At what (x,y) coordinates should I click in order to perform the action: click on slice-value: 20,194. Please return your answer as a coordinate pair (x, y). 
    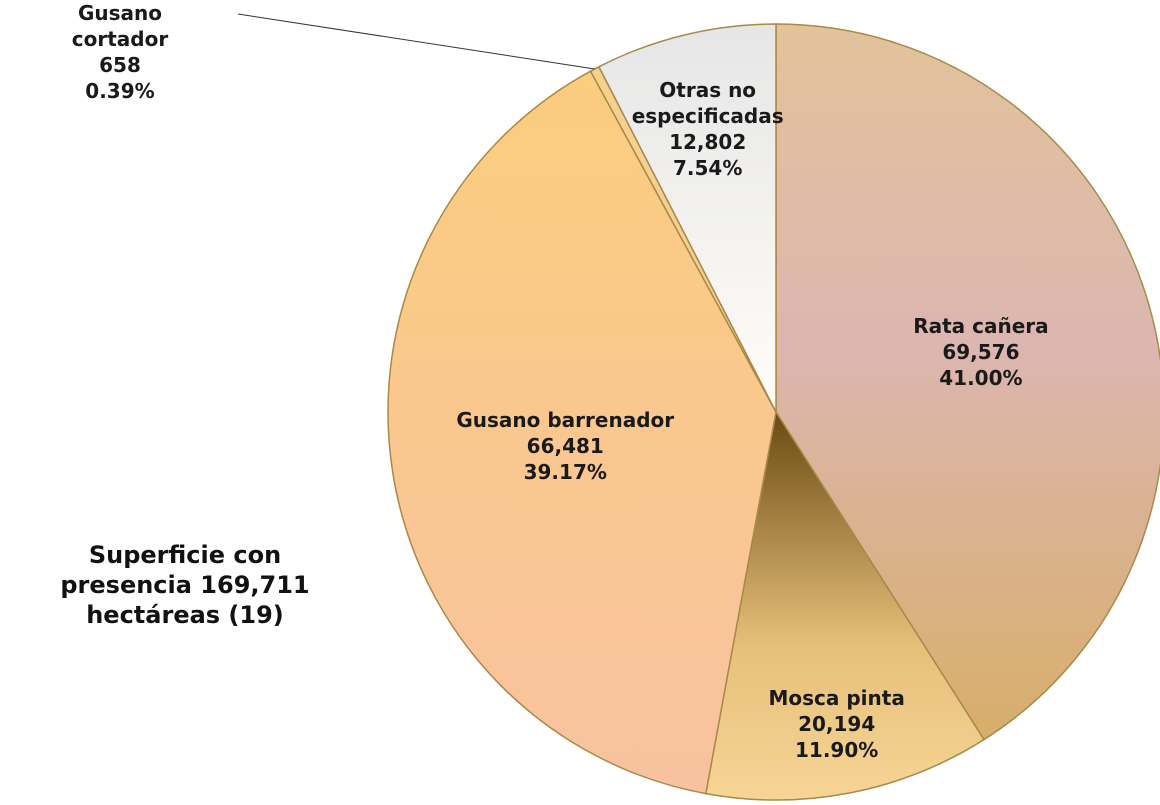
    Looking at the image, I should click on (837, 724).